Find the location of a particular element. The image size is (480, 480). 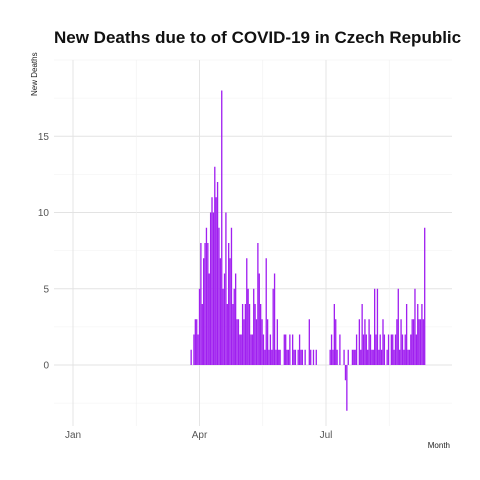

y-axis-label: New Deaths is located at coordinates (34, 74).